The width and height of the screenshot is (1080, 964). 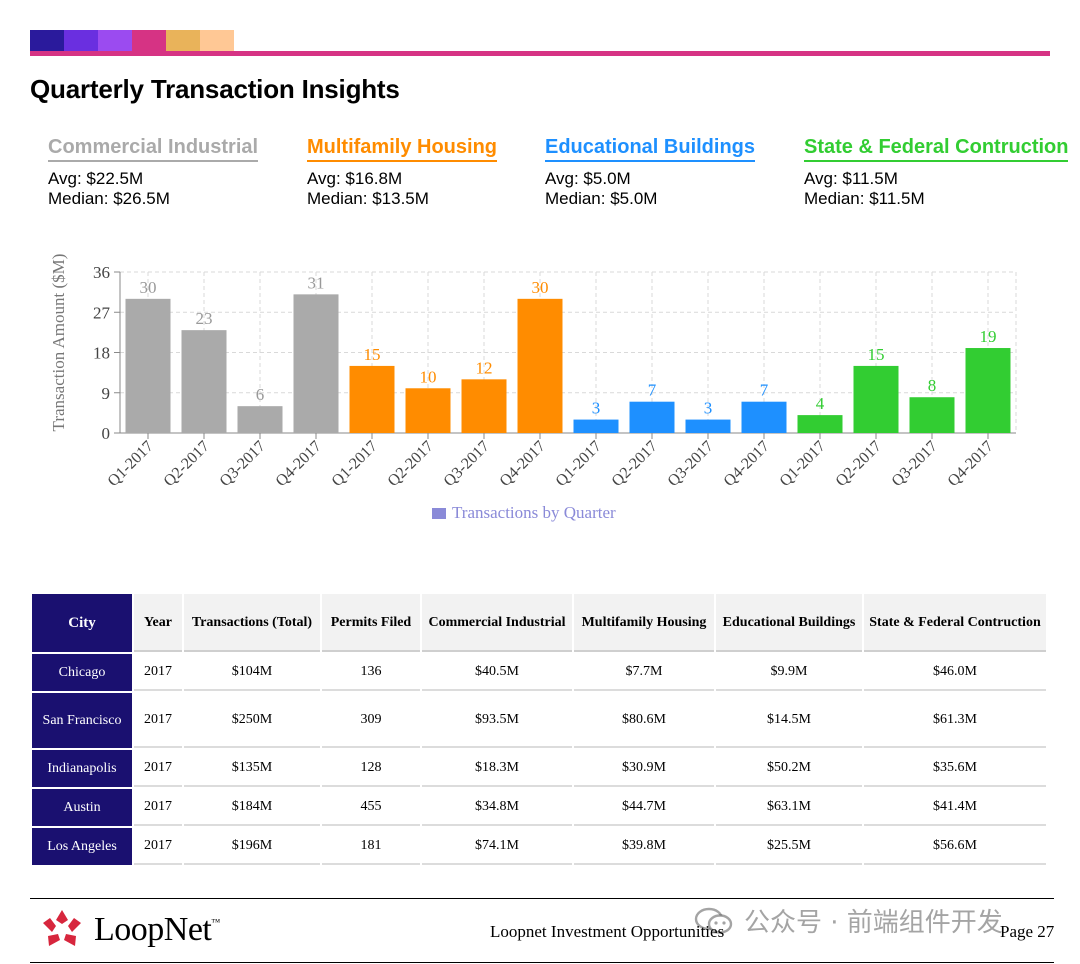 What do you see at coordinates (497, 720) in the screenshot?
I see `table-cell: $93.5M` at bounding box center [497, 720].